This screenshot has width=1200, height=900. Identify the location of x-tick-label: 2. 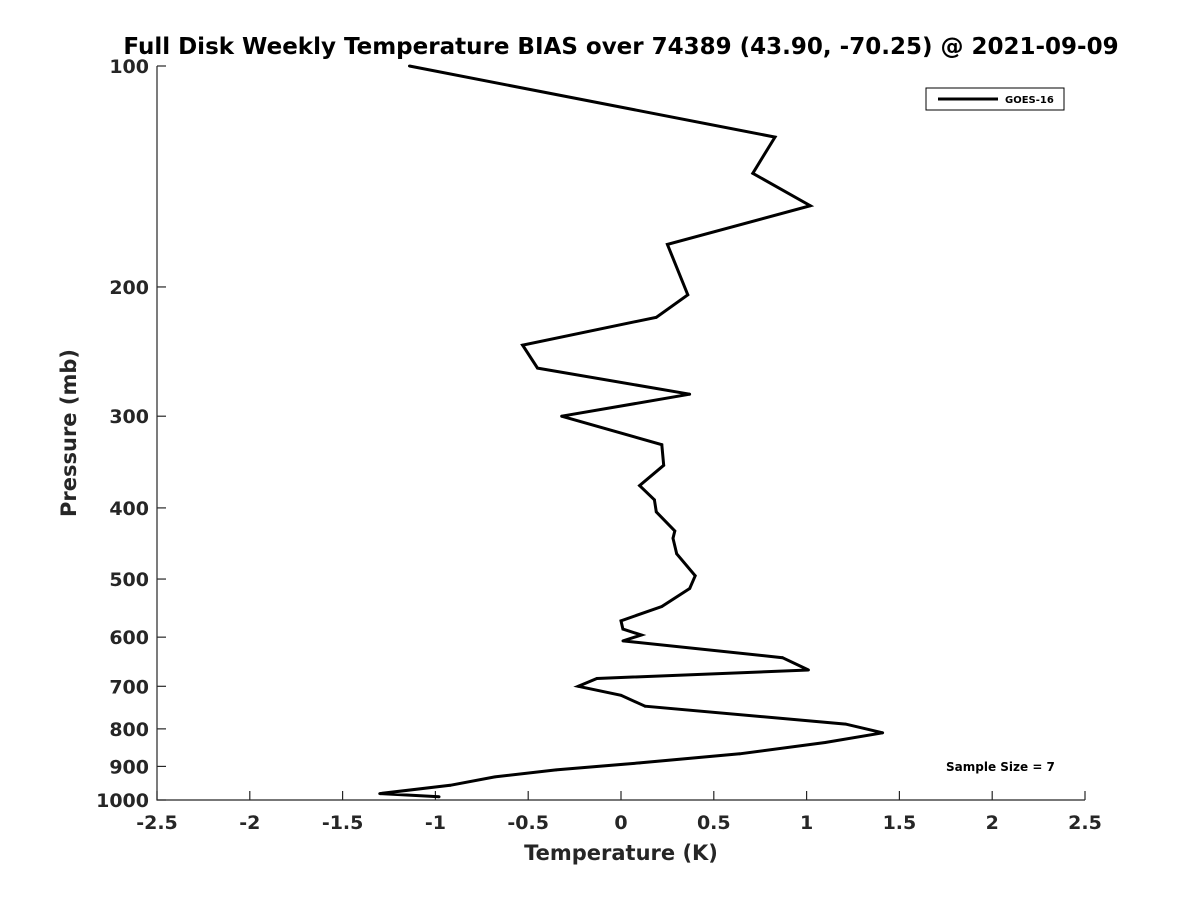
(992, 823).